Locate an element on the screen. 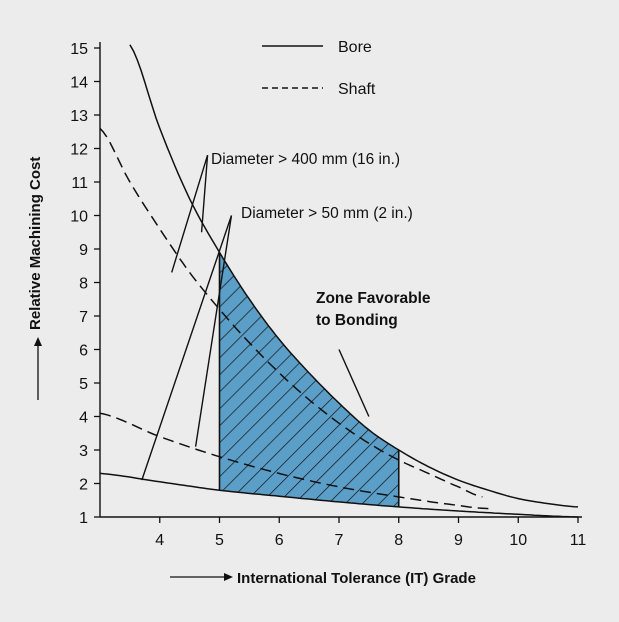 The image size is (619, 622). y-tick-label: 9 is located at coordinates (83, 250).